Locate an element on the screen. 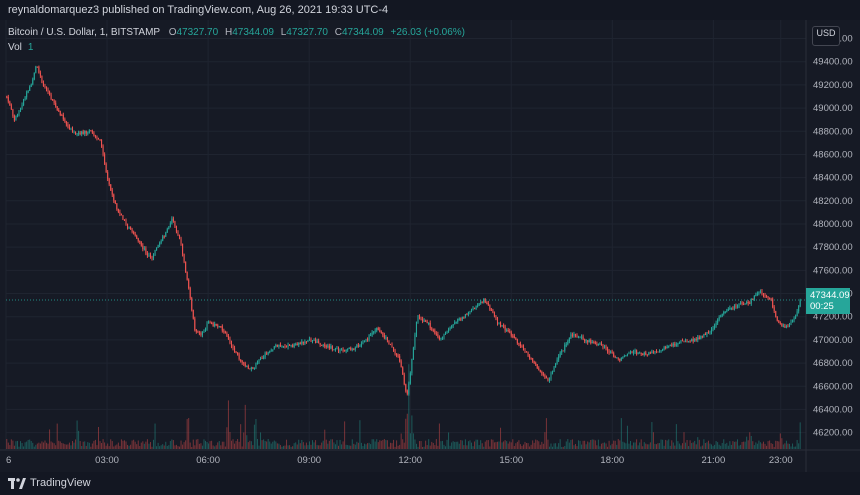  y-tick-label: 47600.00 is located at coordinates (833, 270).